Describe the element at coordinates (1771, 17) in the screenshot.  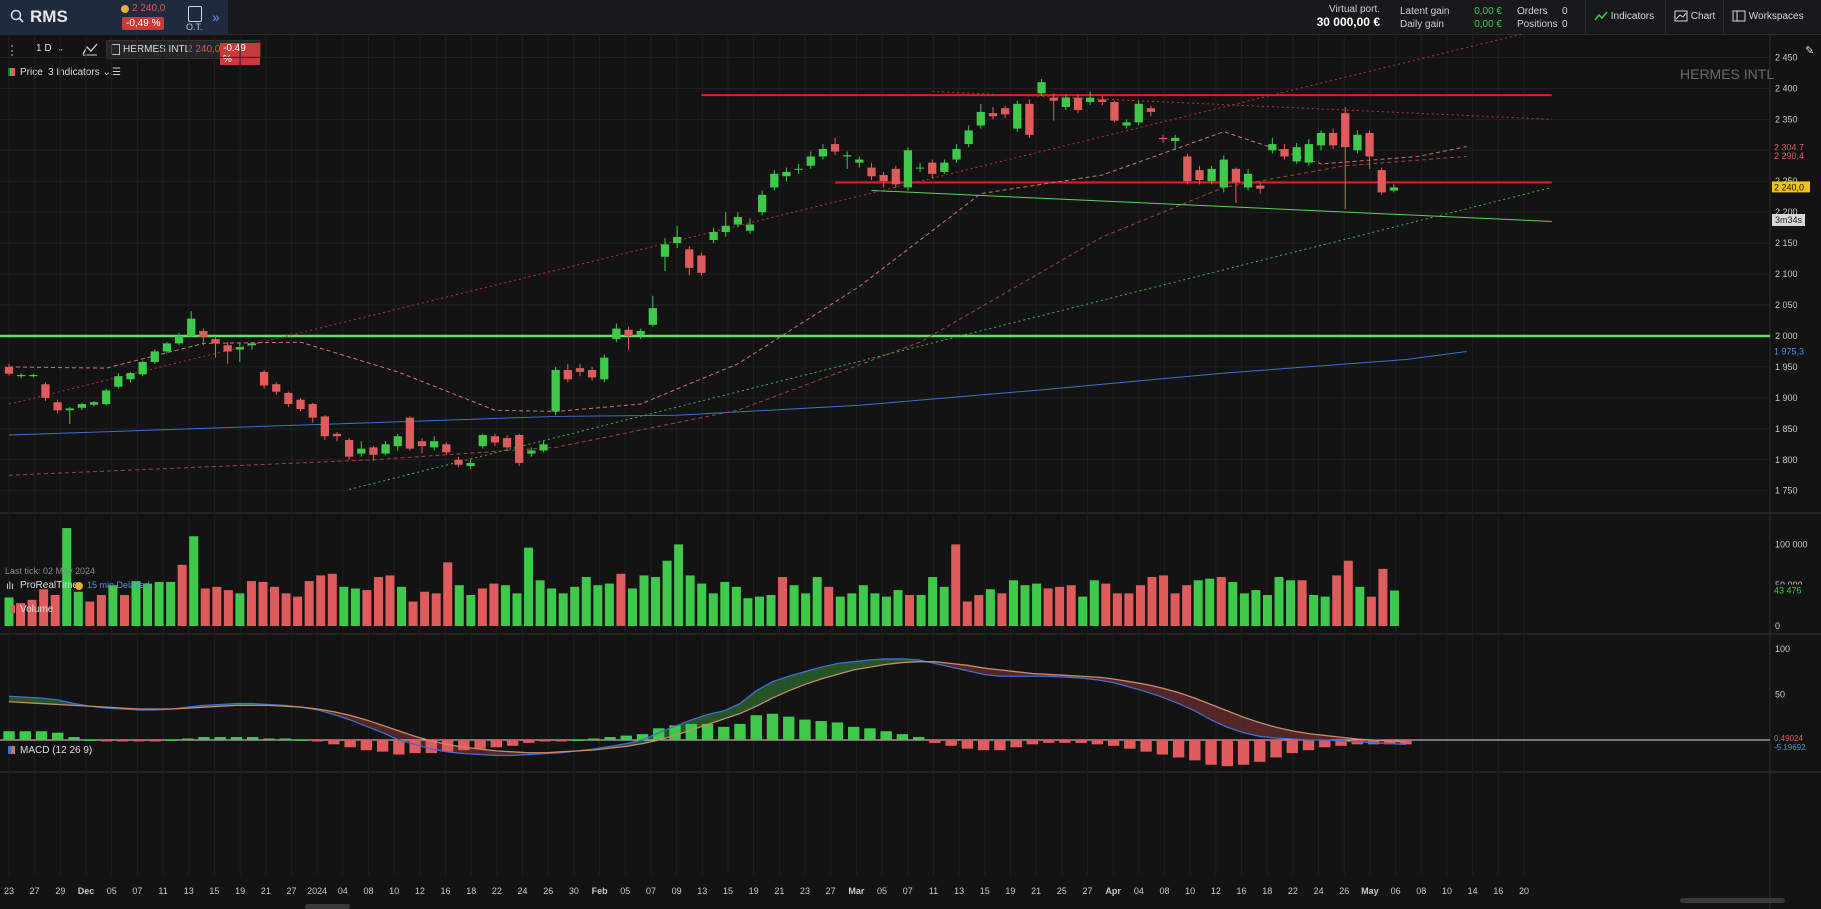
I see `workspaces-button: Workspaces` at that location.